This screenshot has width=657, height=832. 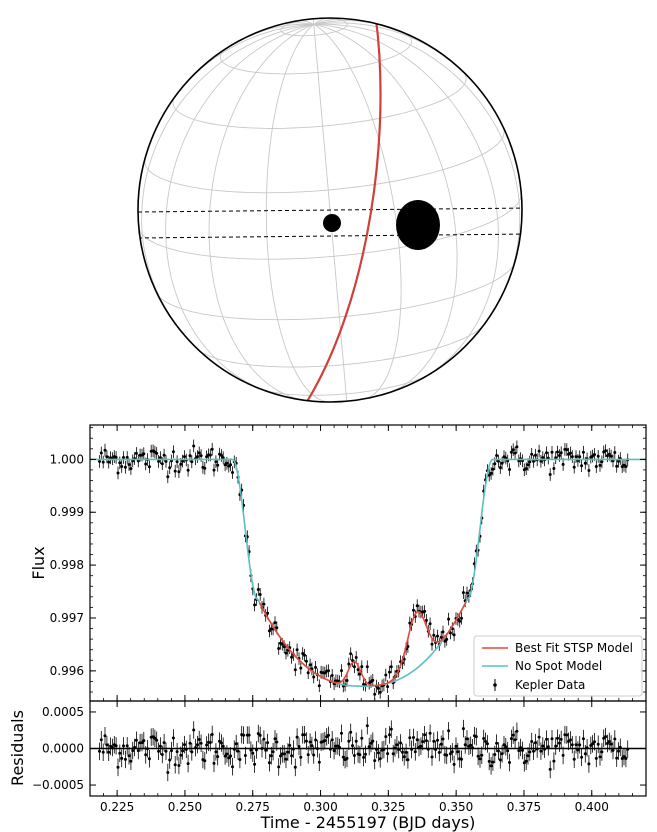 I want to click on meridian-line, so click(x=261, y=212).